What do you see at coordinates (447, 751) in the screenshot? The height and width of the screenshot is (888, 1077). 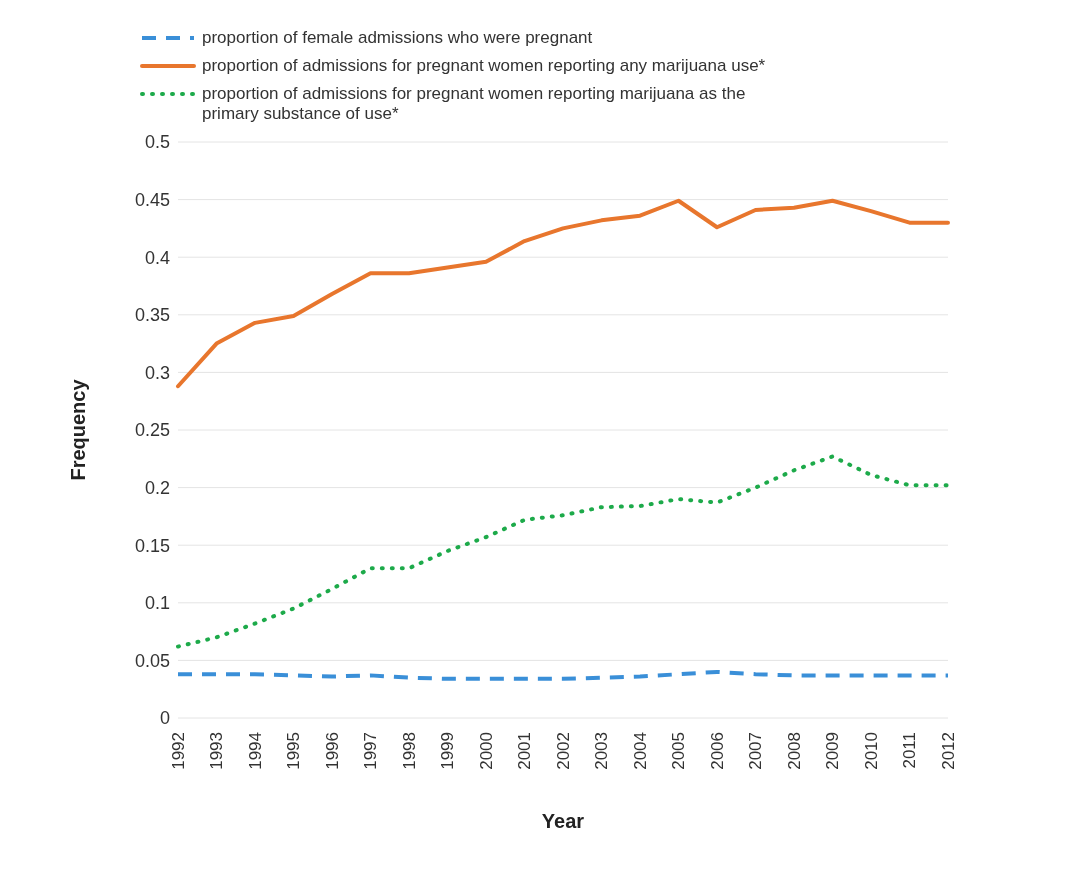 I see `x-tick-label: 1999` at bounding box center [447, 751].